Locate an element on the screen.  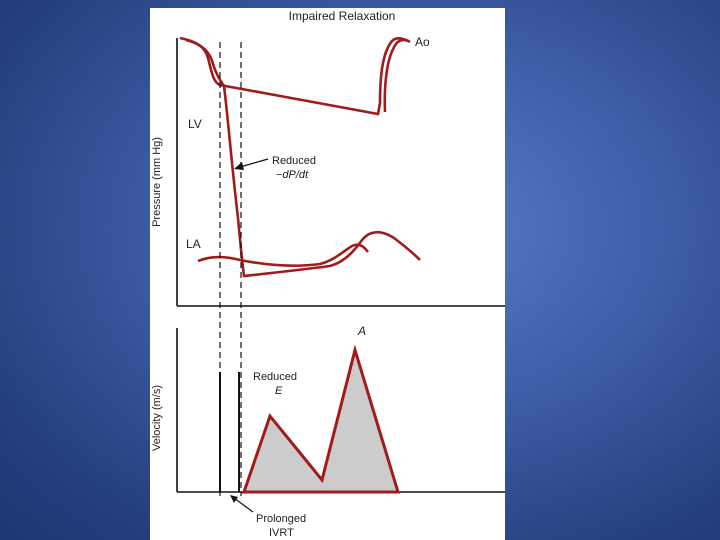
aortic-pressure-curve is located at coordinates (294, 76).